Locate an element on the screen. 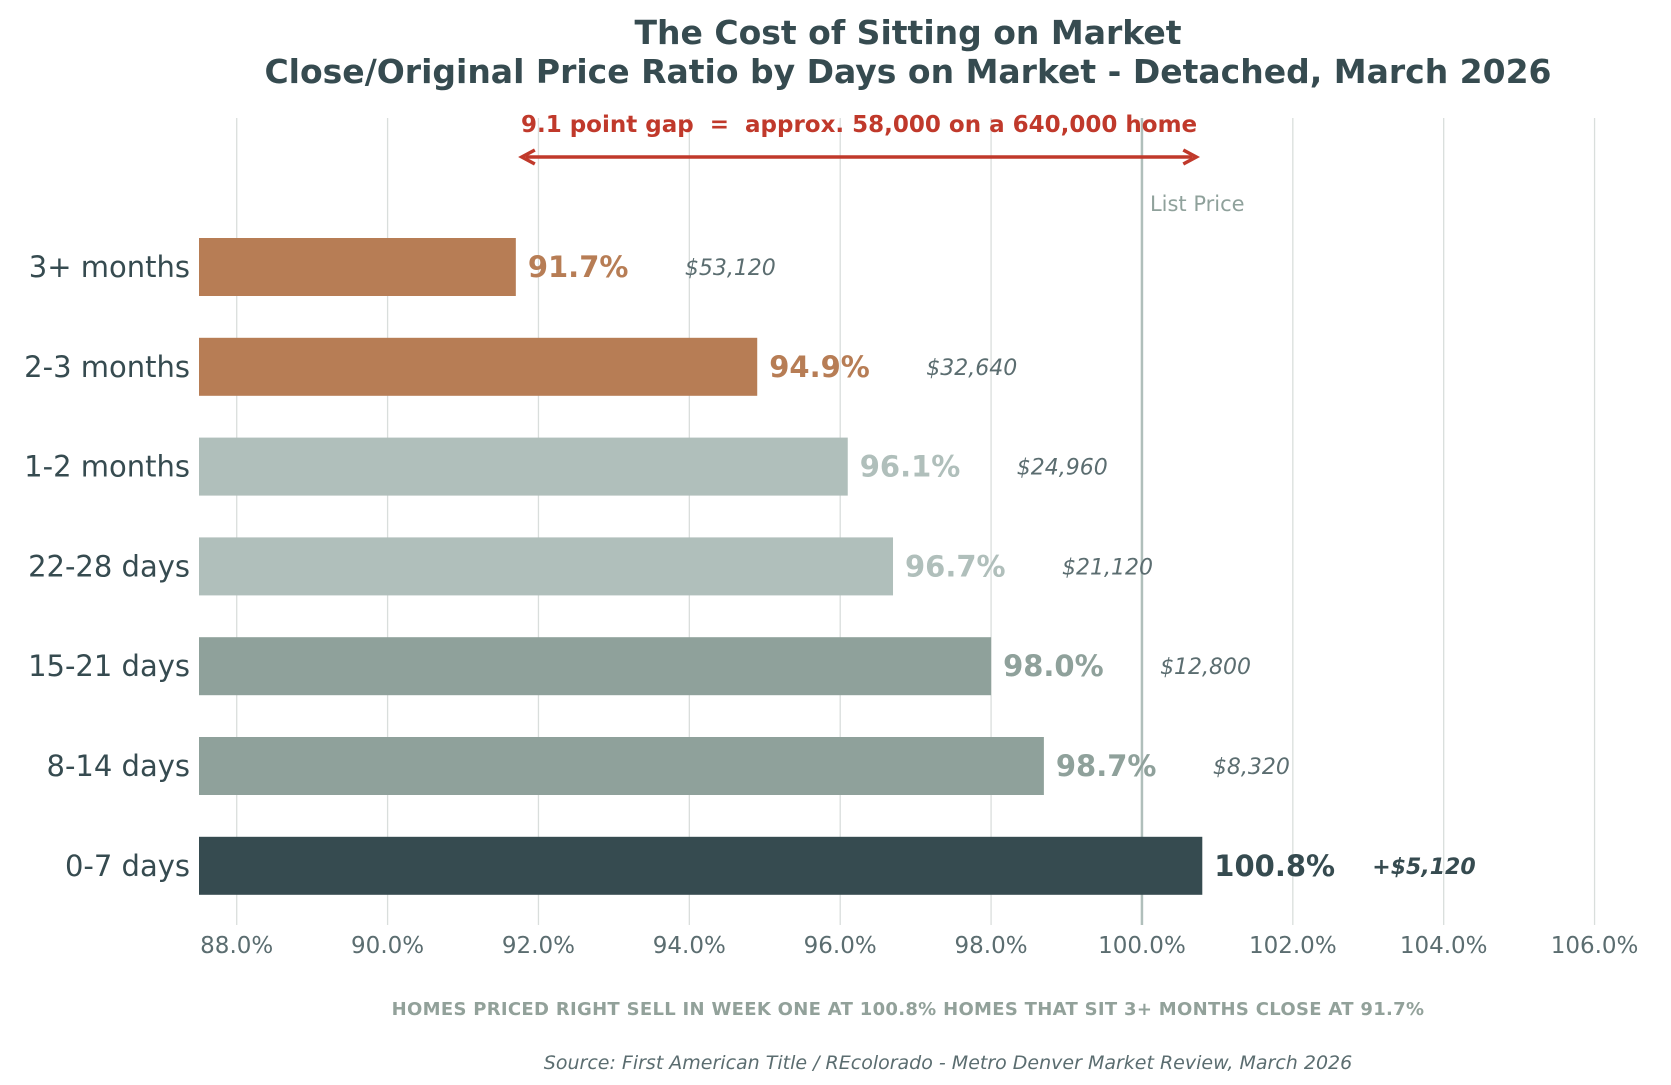  x-tick-label: 96.0% is located at coordinates (840, 946).